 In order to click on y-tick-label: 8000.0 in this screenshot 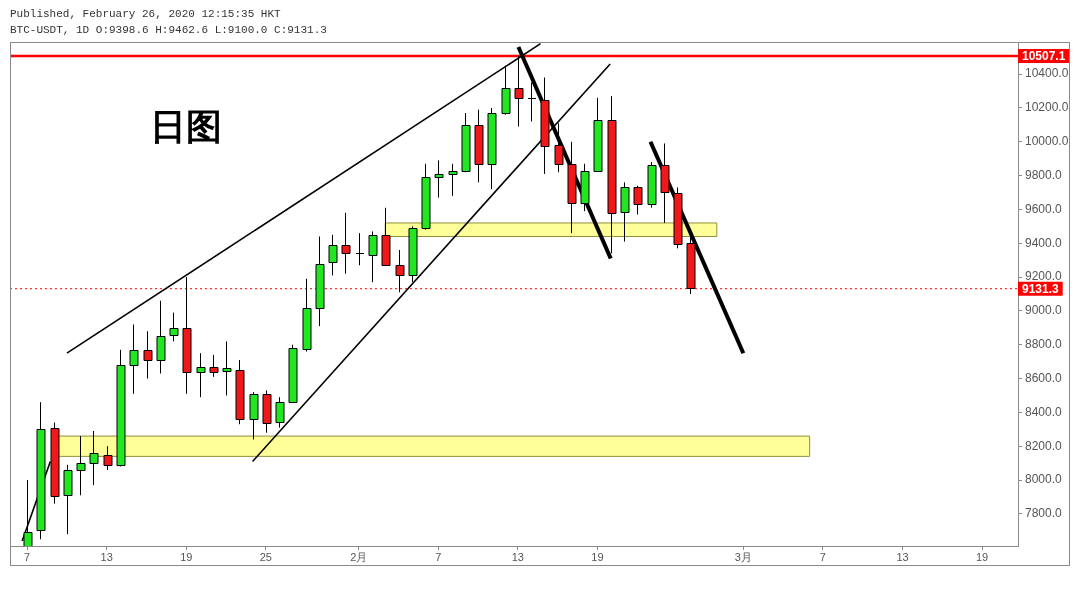, I will do `click(1044, 479)`.